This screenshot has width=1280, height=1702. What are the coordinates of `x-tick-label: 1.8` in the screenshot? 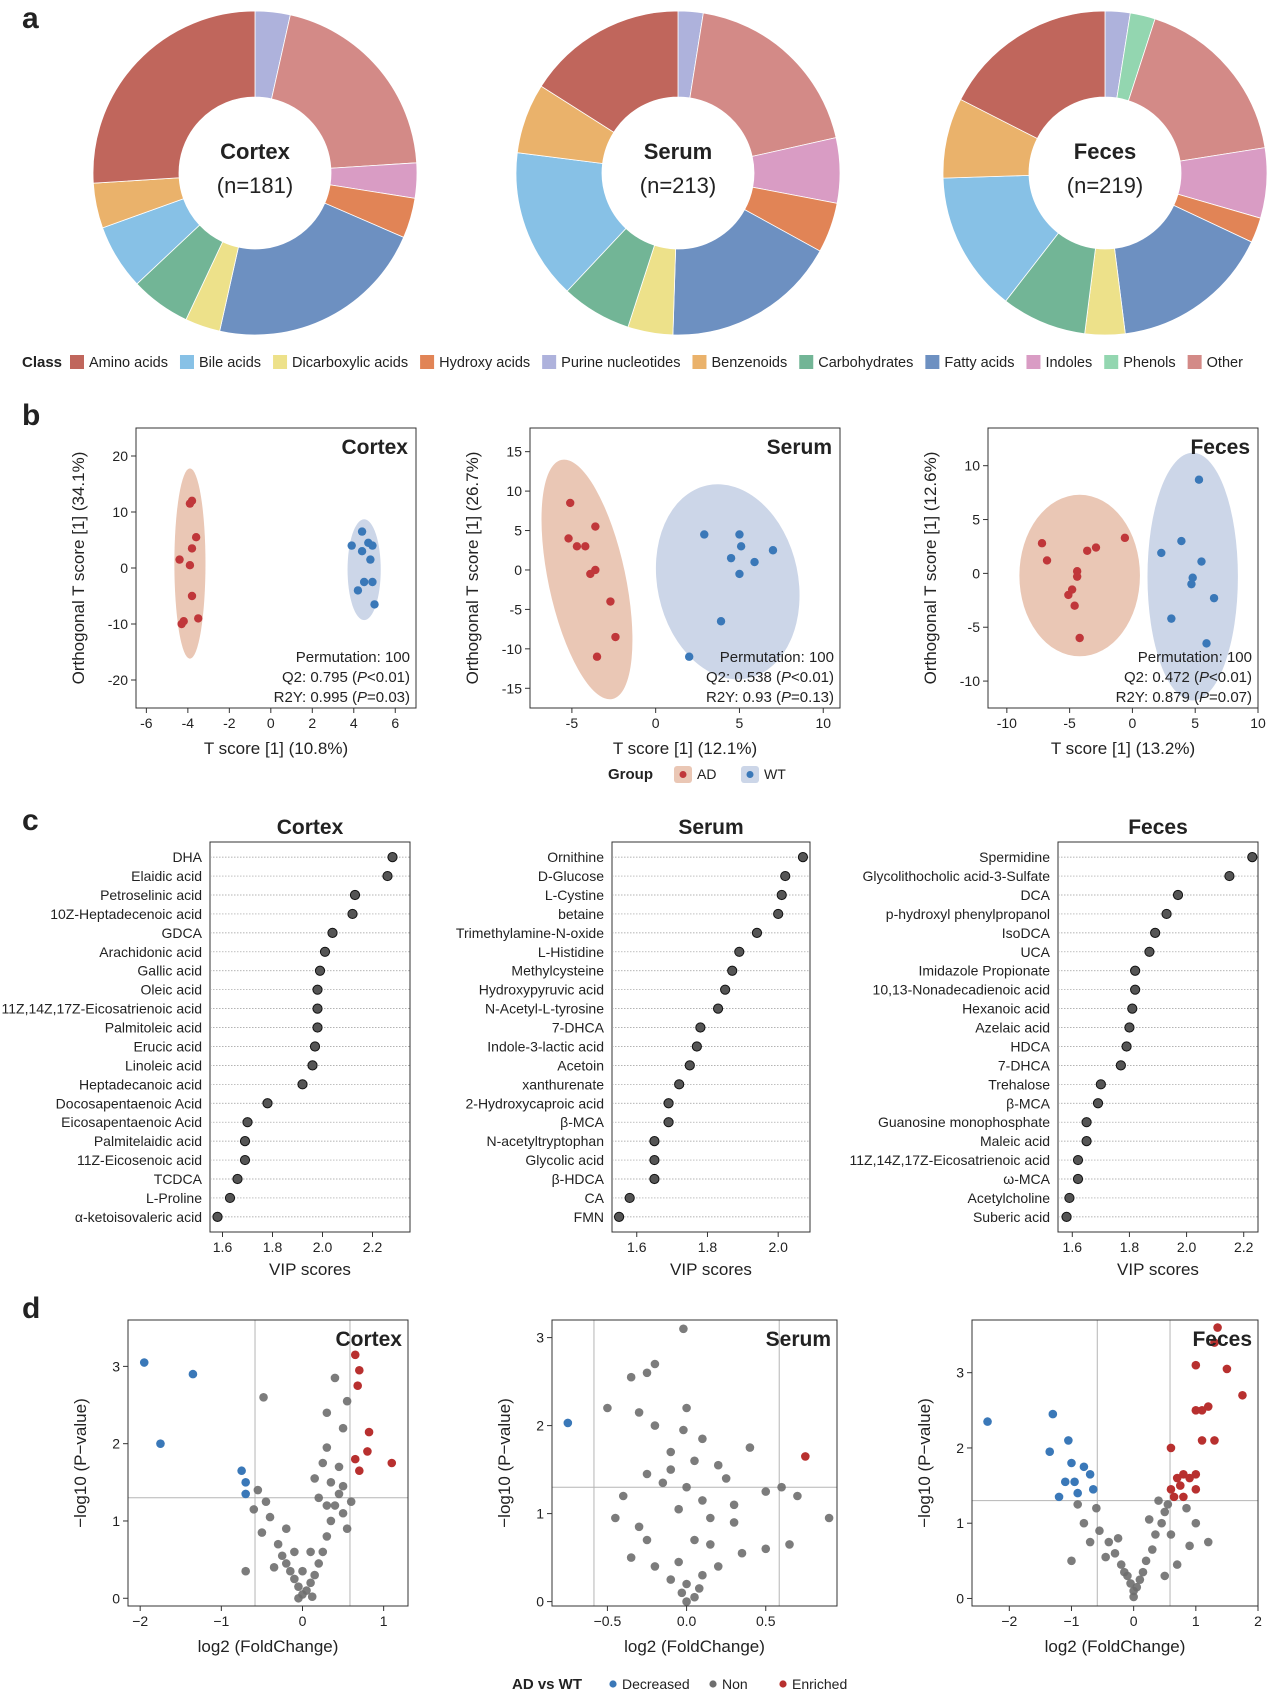 It's located at (708, 1247).